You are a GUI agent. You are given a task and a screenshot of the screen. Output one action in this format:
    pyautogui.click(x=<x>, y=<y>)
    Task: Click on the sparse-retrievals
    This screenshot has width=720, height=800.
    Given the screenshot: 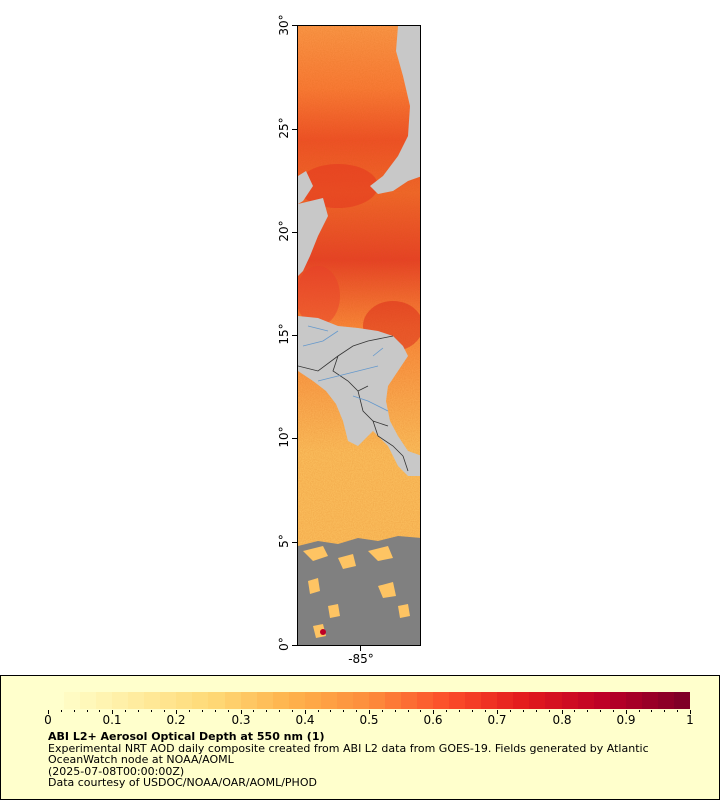 What is the action you would take?
    pyautogui.click(x=356, y=592)
    